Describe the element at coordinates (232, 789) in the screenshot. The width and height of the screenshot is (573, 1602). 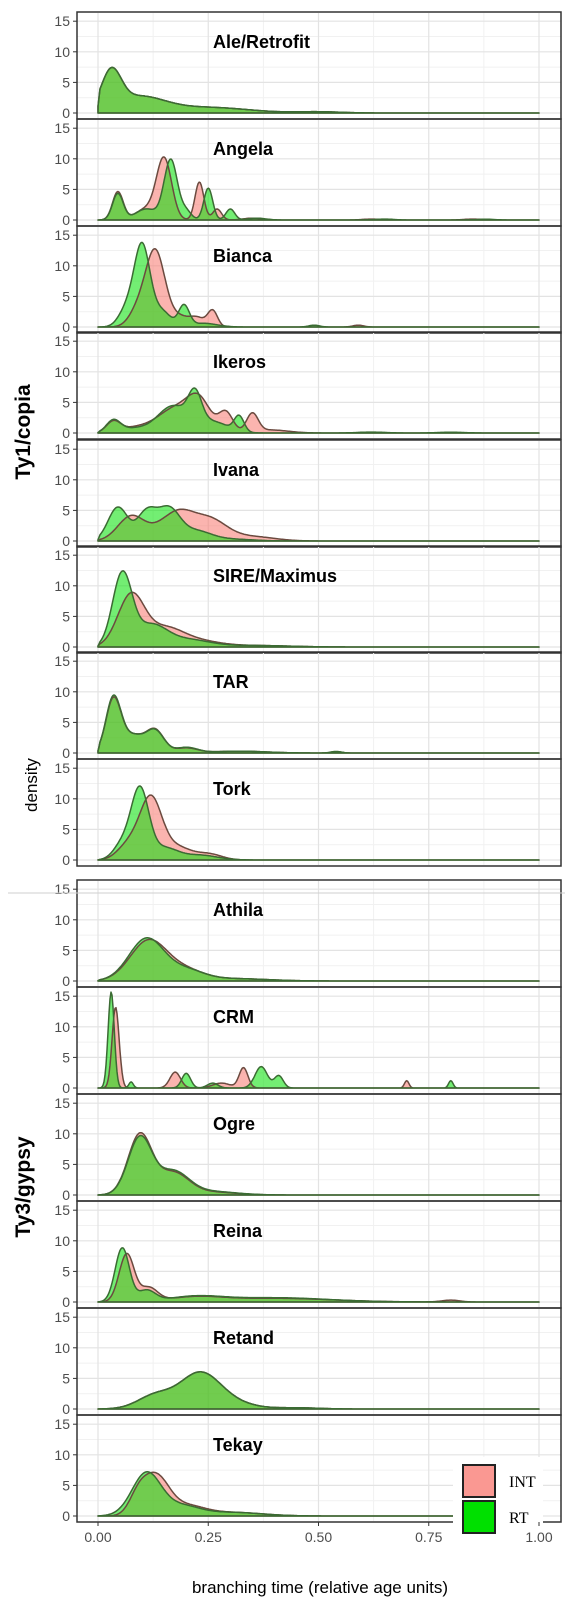
I see `panel-title: Tork` at that location.